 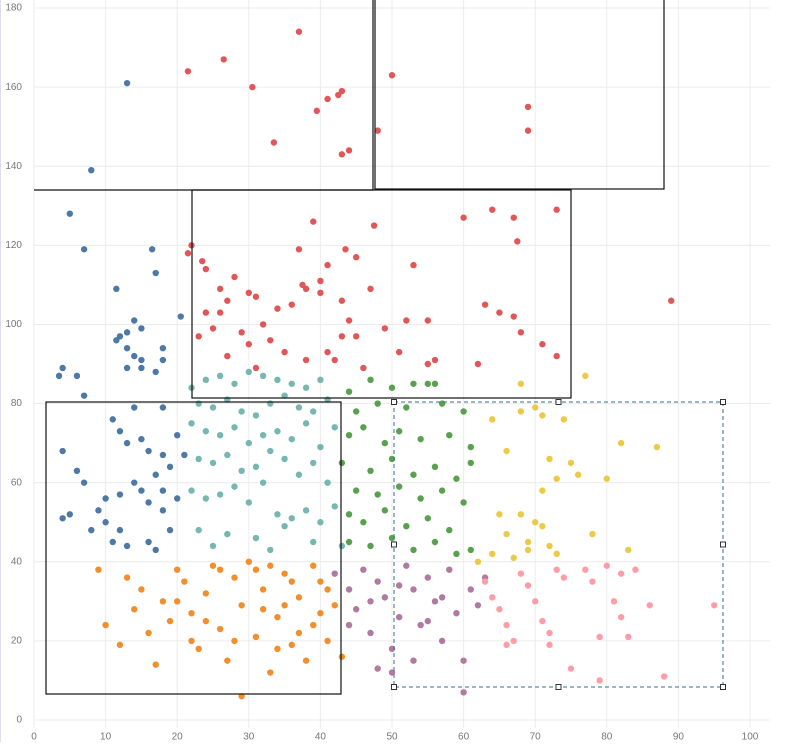 What do you see at coordinates (17, 403) in the screenshot?
I see `y-tick-label: 80` at bounding box center [17, 403].